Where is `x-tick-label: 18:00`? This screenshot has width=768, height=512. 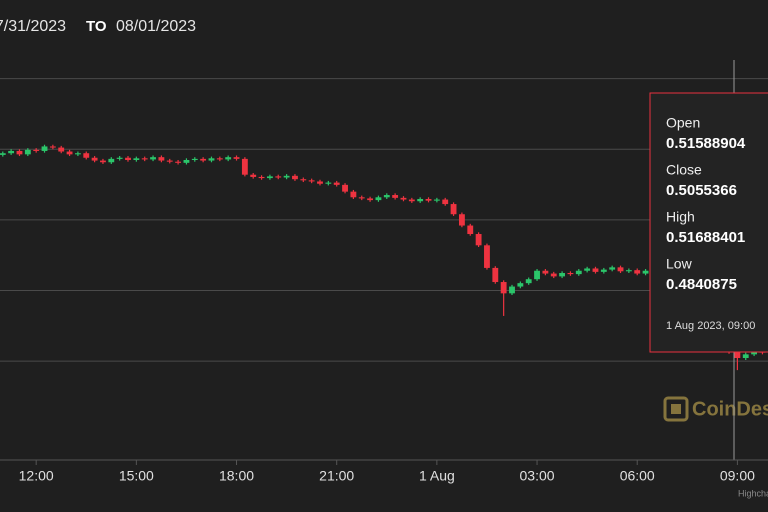 x-tick-label: 18:00 is located at coordinates (236, 476).